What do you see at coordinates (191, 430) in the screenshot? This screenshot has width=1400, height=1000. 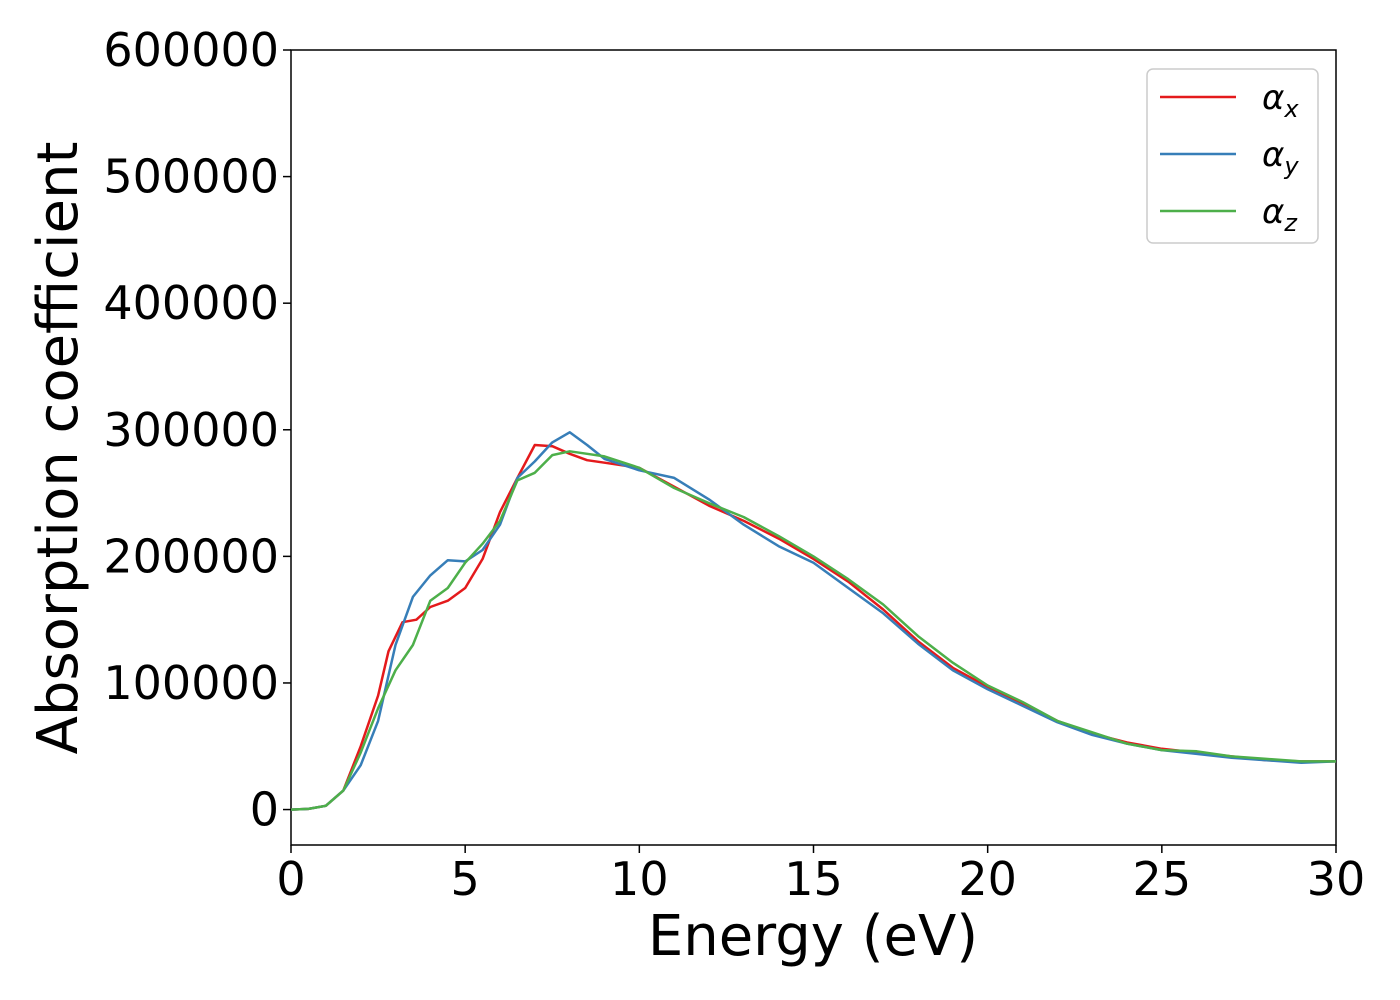 I see `y-tick-label: 300000` at bounding box center [191, 430].